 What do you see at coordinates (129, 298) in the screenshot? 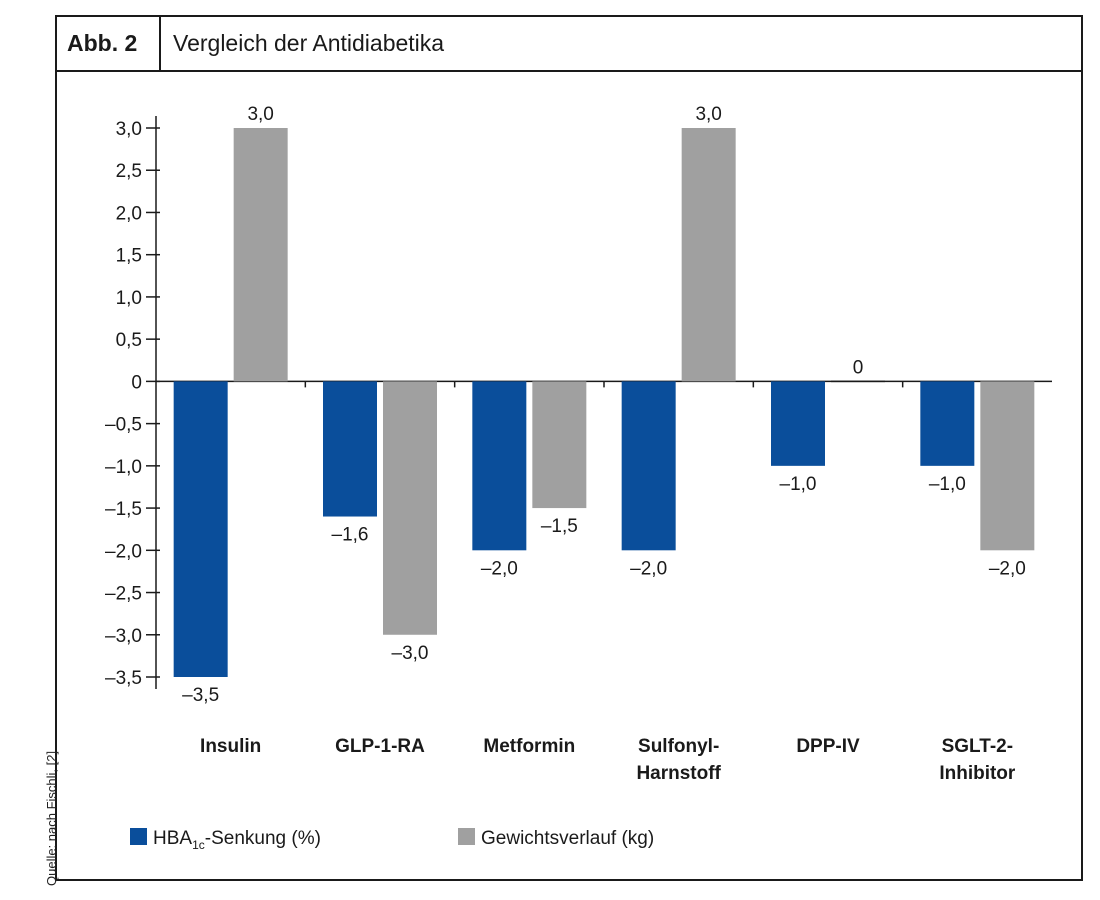
I see `y-tick-label: 1,0` at bounding box center [129, 298].